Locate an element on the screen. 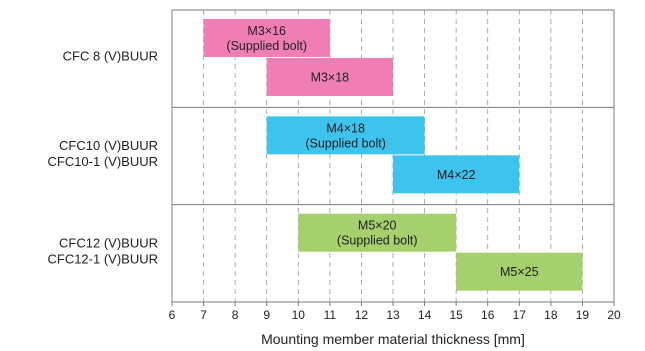 The width and height of the screenshot is (645, 351). tick-label: 17 is located at coordinates (520, 315).